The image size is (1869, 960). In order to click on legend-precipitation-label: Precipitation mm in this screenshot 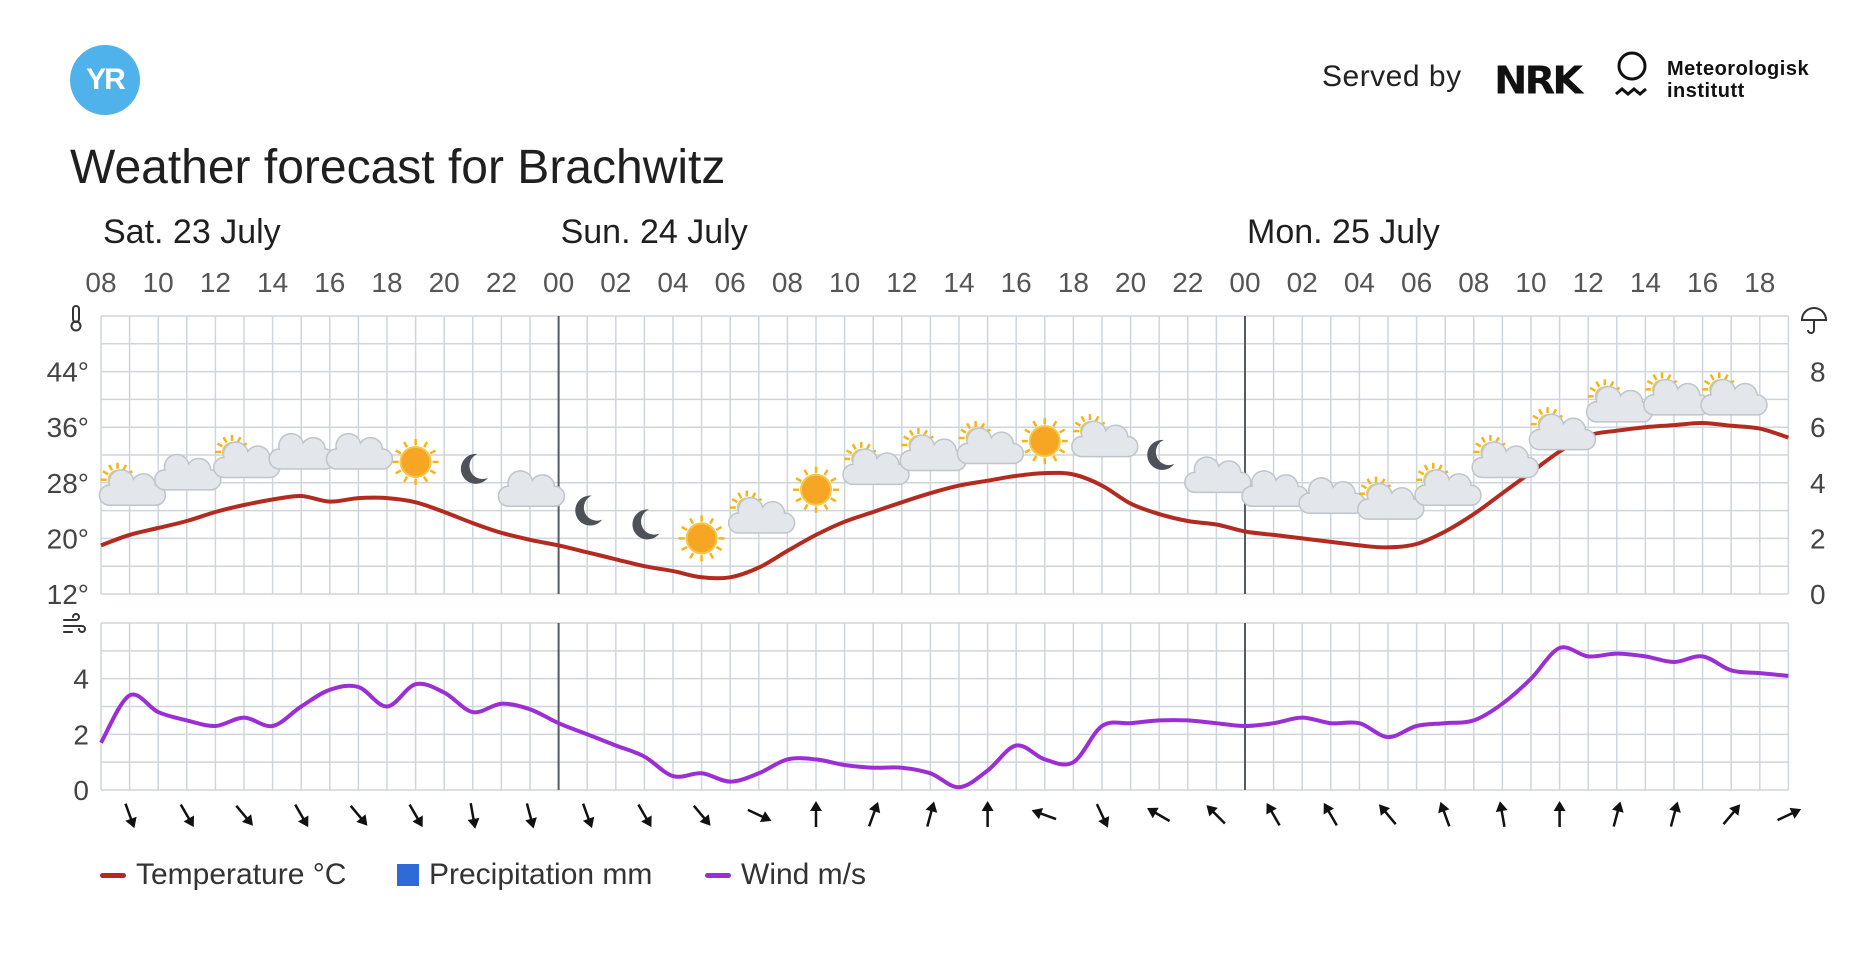, I will do `click(541, 874)`.